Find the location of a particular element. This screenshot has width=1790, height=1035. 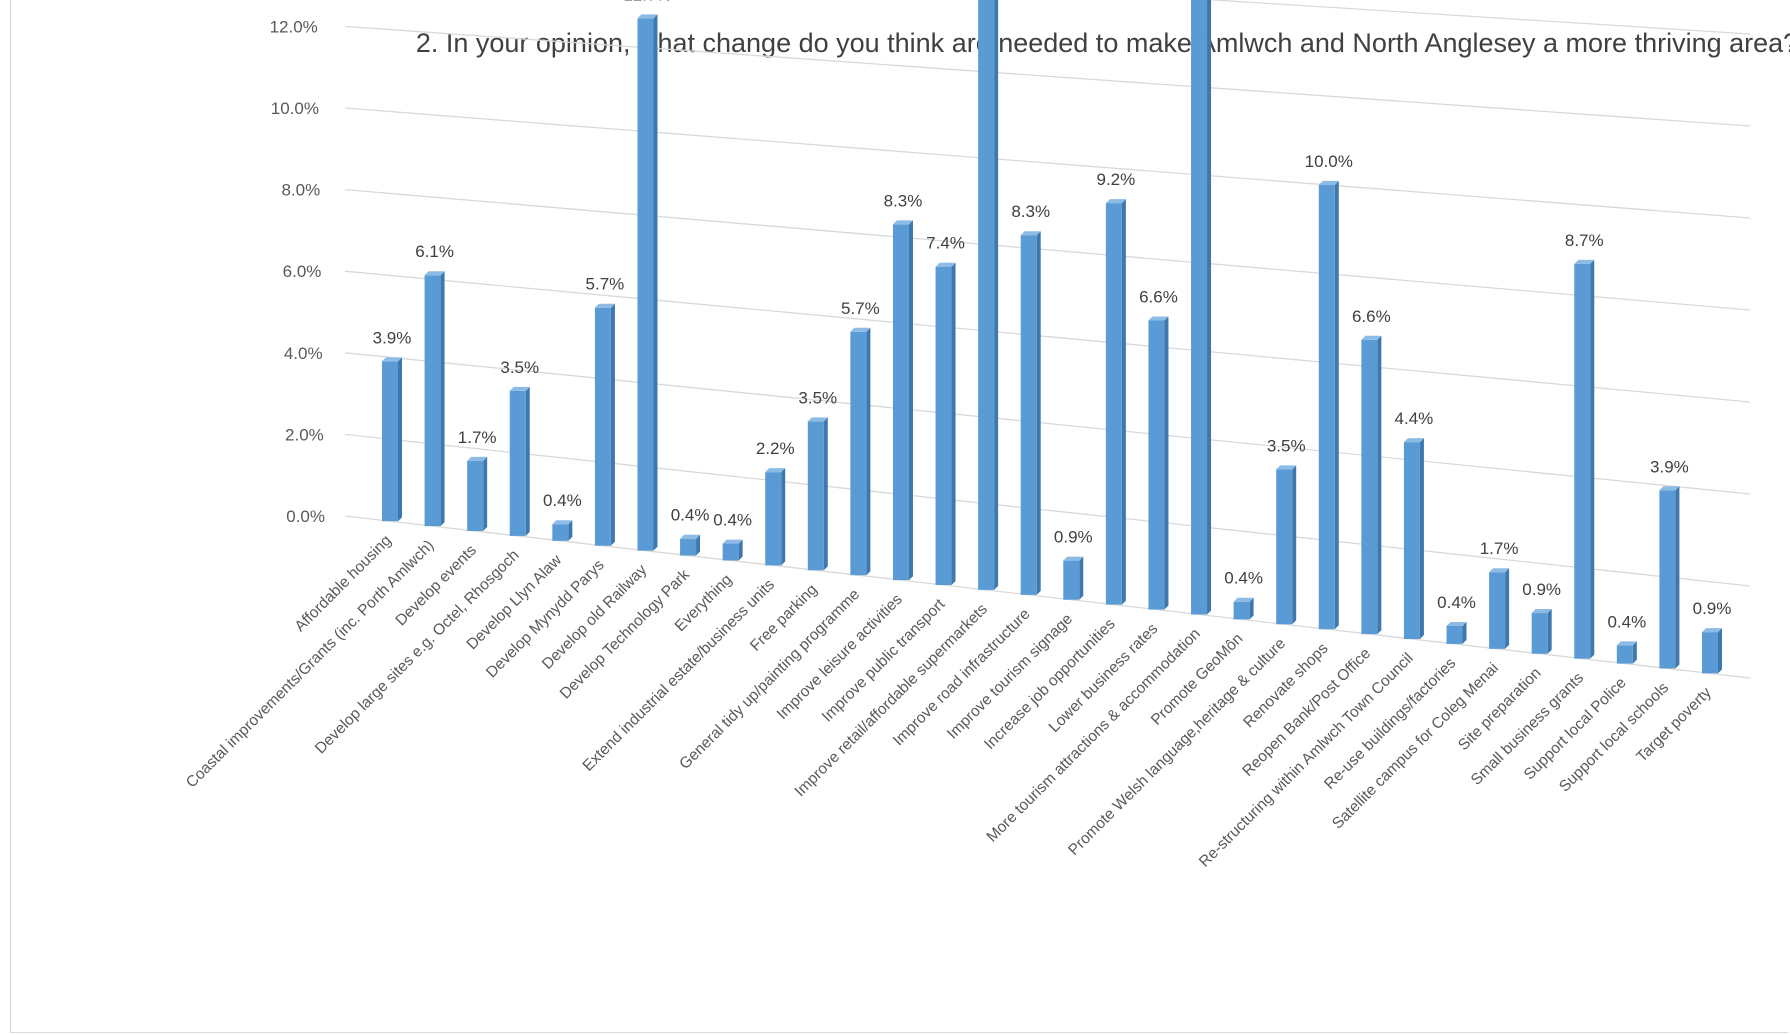

data-label: 6.6% is located at coordinates (1371, 316).